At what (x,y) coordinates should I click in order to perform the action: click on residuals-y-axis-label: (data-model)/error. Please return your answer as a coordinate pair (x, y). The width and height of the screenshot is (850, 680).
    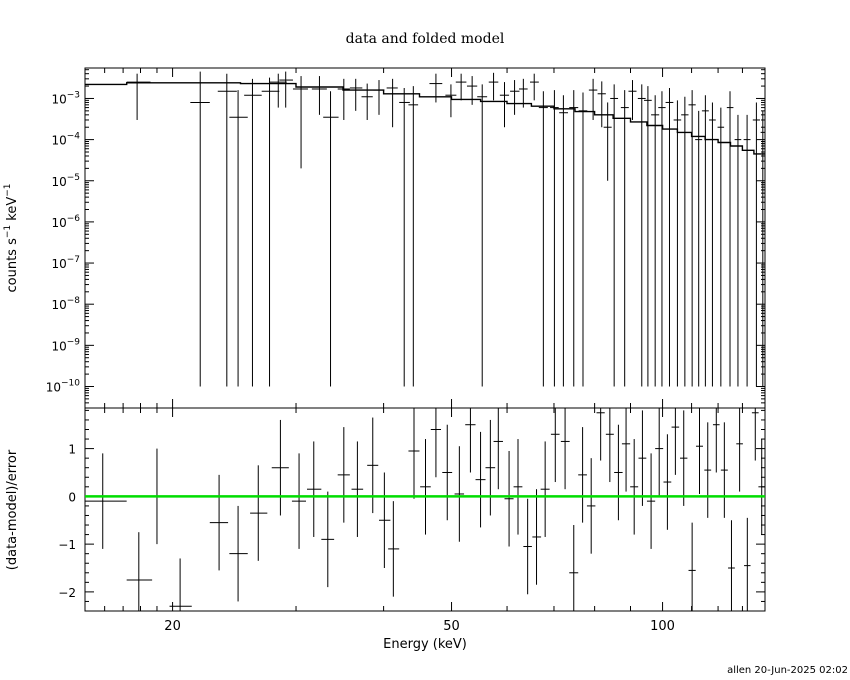
    Looking at the image, I should click on (12, 509).